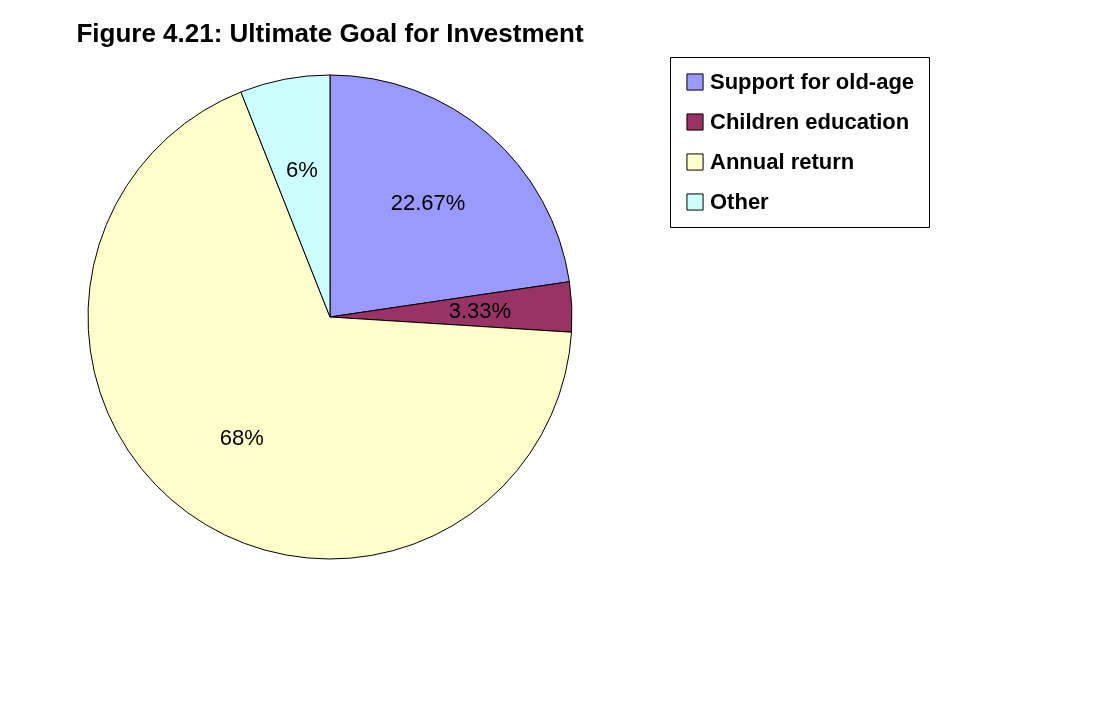 The width and height of the screenshot is (1114, 704). I want to click on legend-label: Annual return, so click(782, 161).